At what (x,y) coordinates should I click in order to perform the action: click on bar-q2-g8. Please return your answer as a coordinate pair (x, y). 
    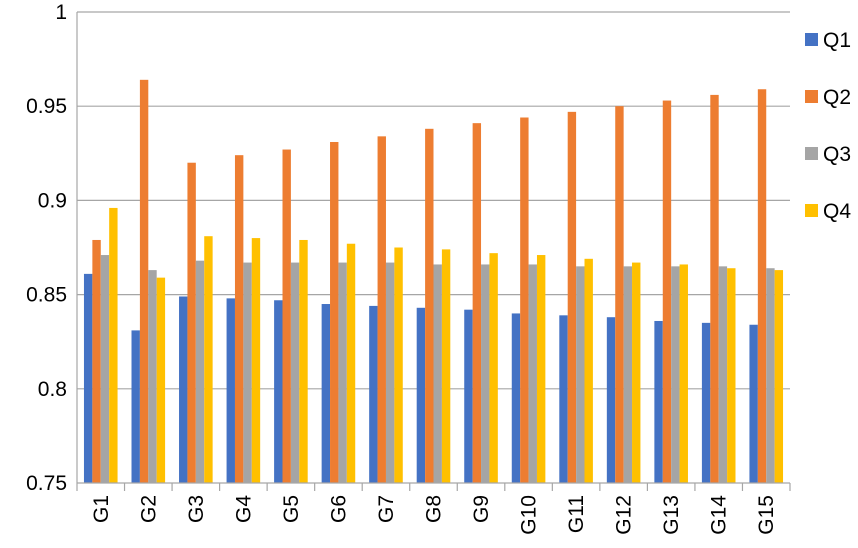
    Looking at the image, I should click on (429, 306).